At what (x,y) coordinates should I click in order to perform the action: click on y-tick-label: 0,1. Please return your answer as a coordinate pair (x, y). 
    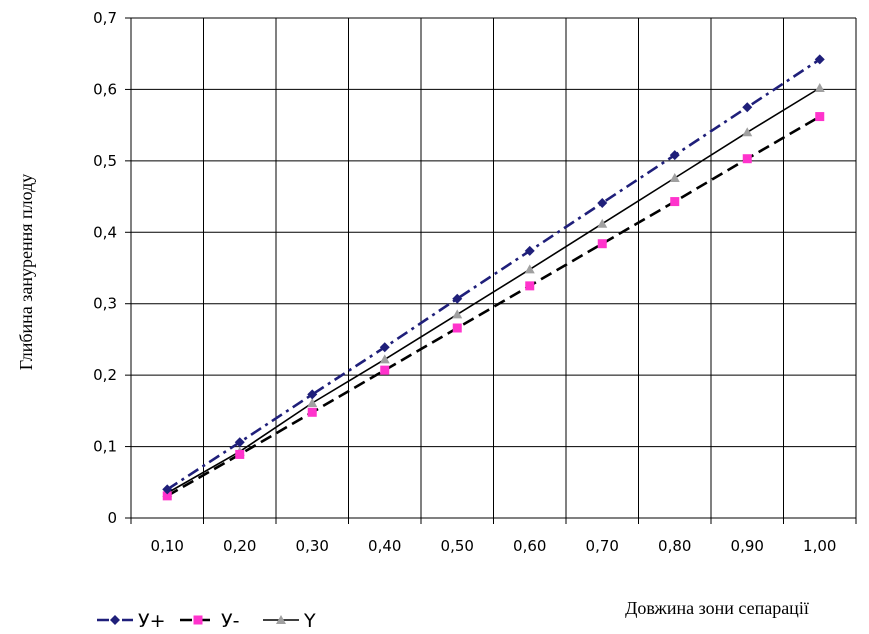
    Looking at the image, I should click on (105, 447).